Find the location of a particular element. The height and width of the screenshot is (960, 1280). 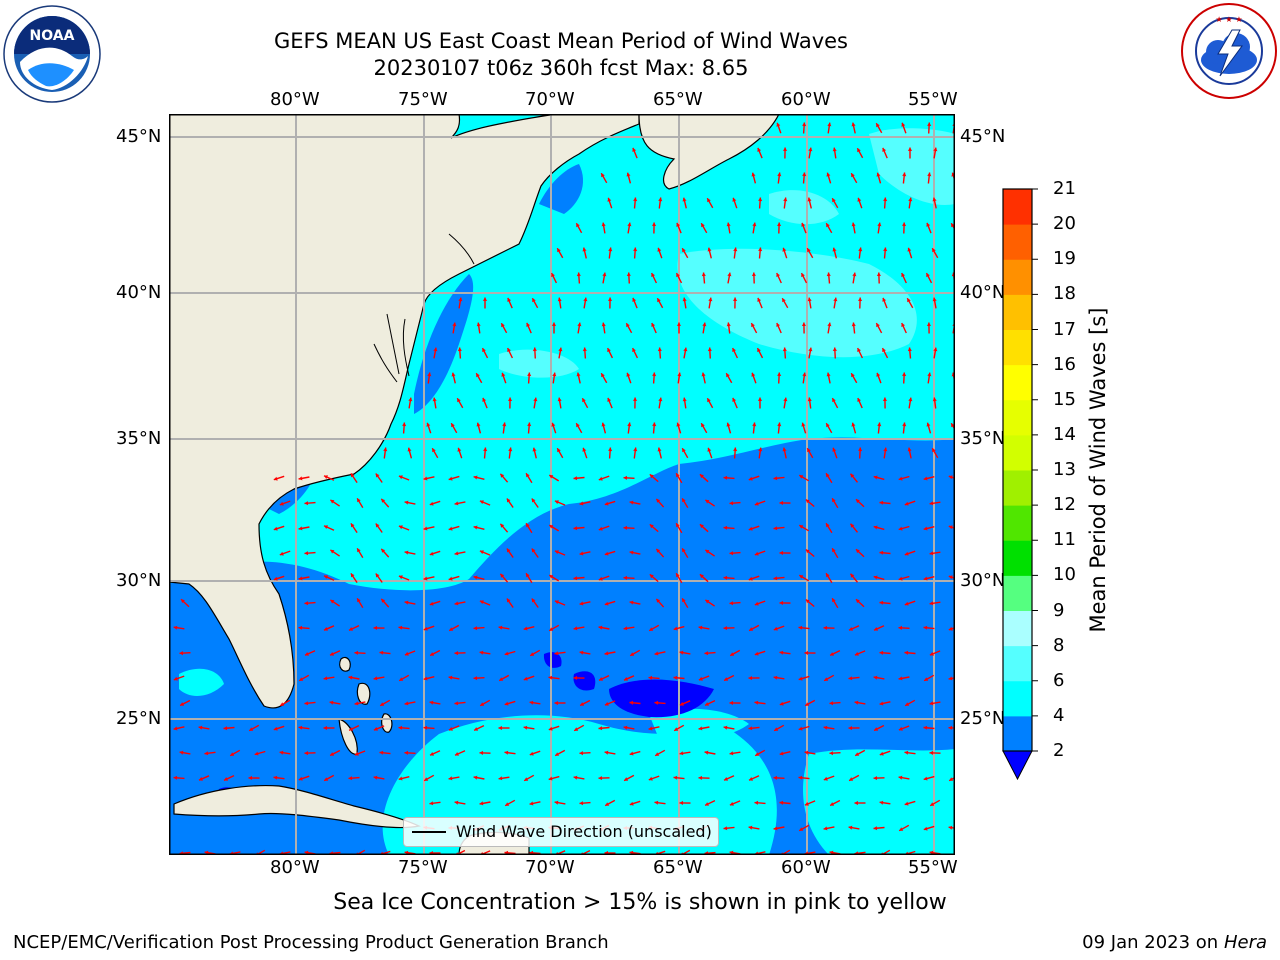

lon-label-bottom-75w: 75°W is located at coordinates (423, 867).